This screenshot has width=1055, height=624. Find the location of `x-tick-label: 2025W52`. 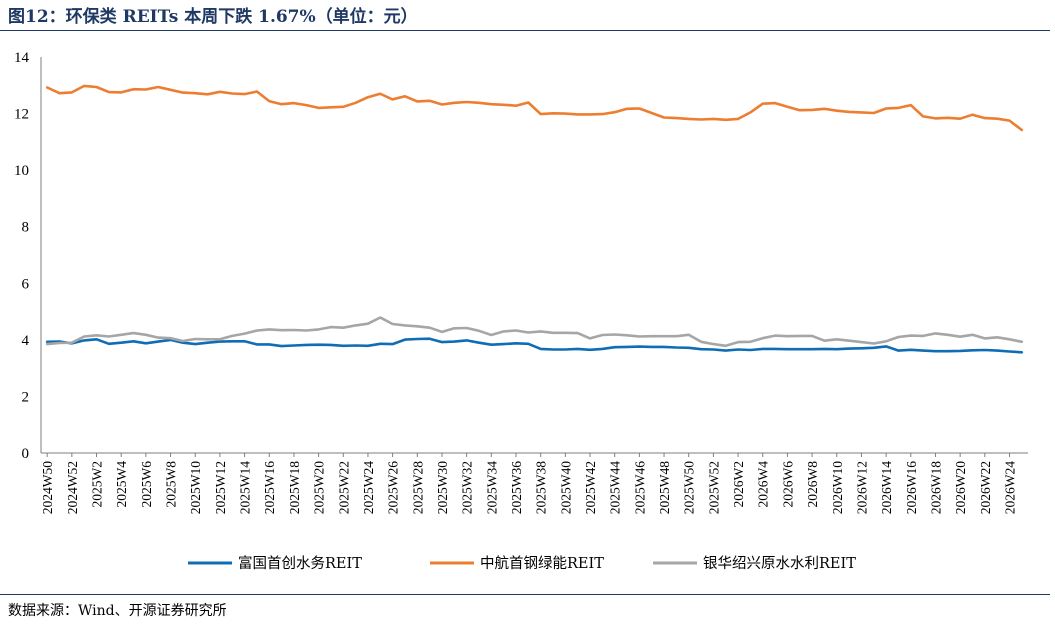

x-tick-label: 2025W52 is located at coordinates (713, 487).